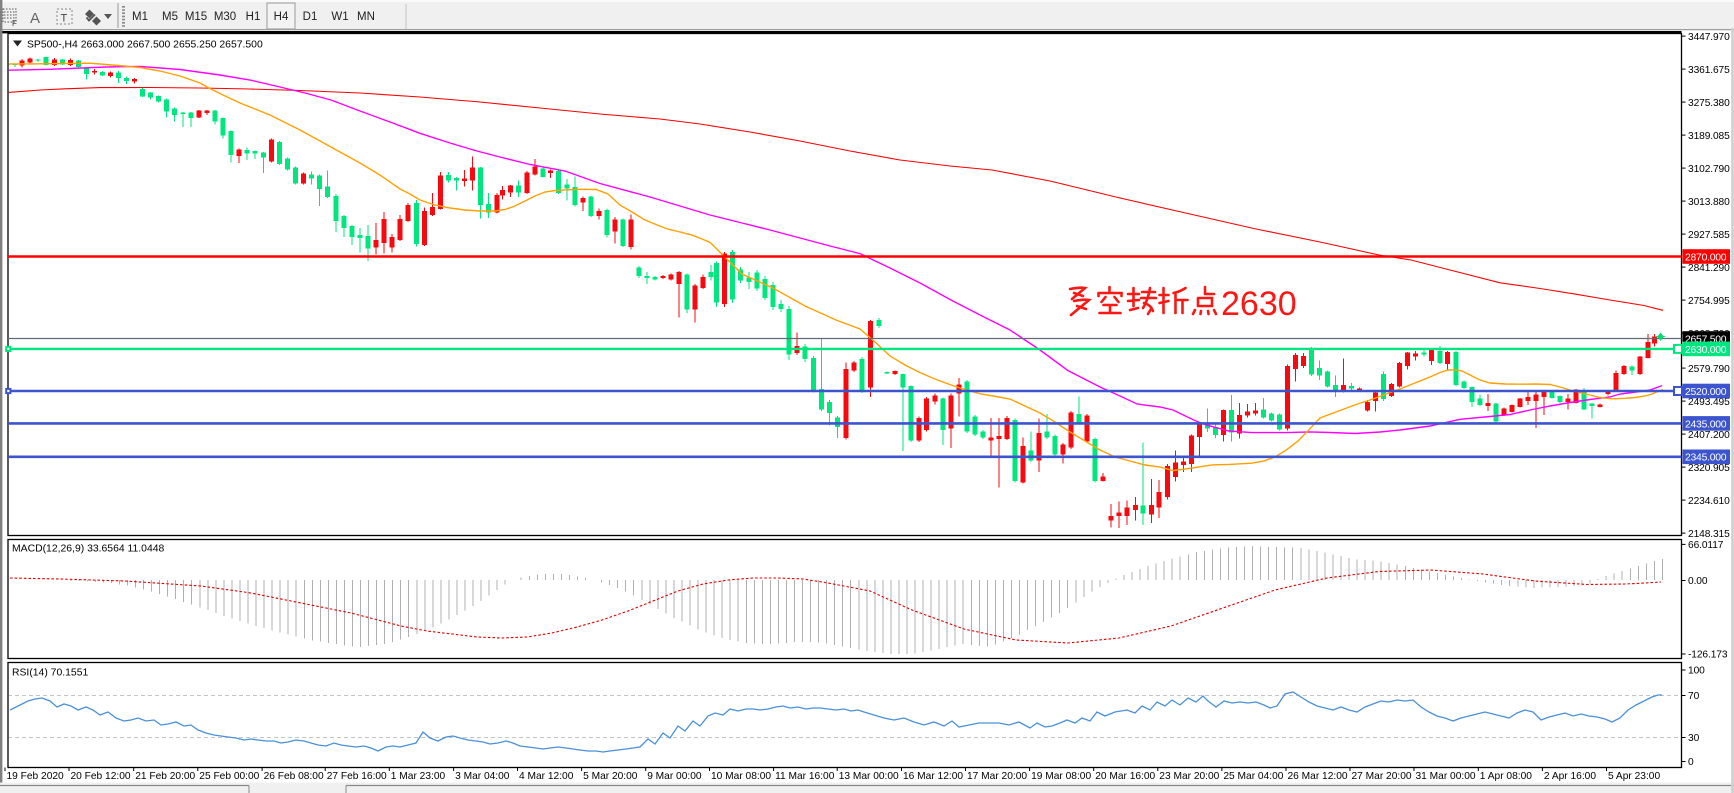 This screenshot has height=793, width=1734. I want to click on svg-text: 2520.000, so click(1706, 392).